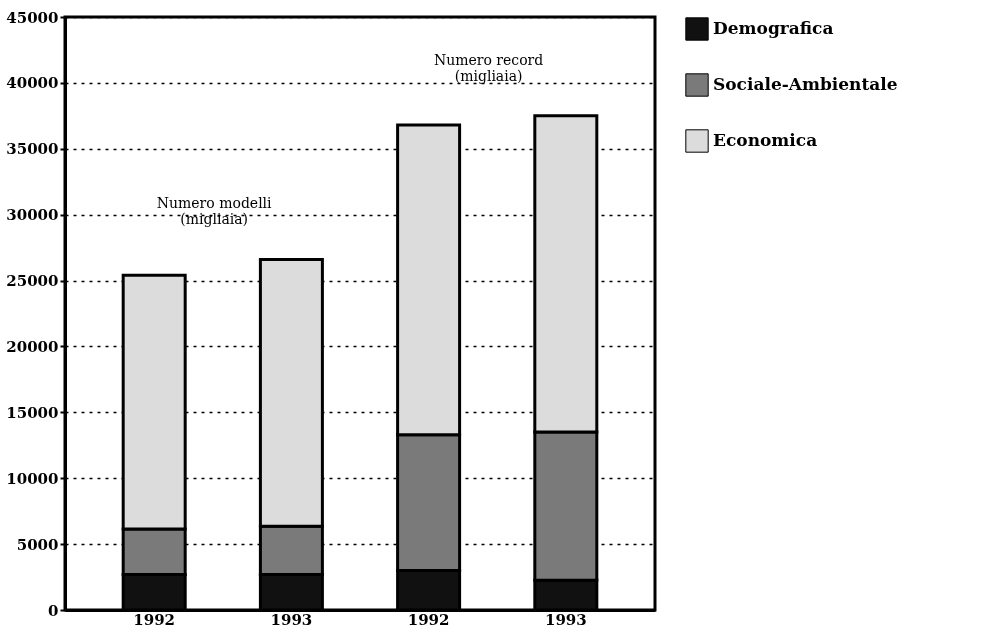  I want to click on legend-label: Demografica, so click(773, 28).